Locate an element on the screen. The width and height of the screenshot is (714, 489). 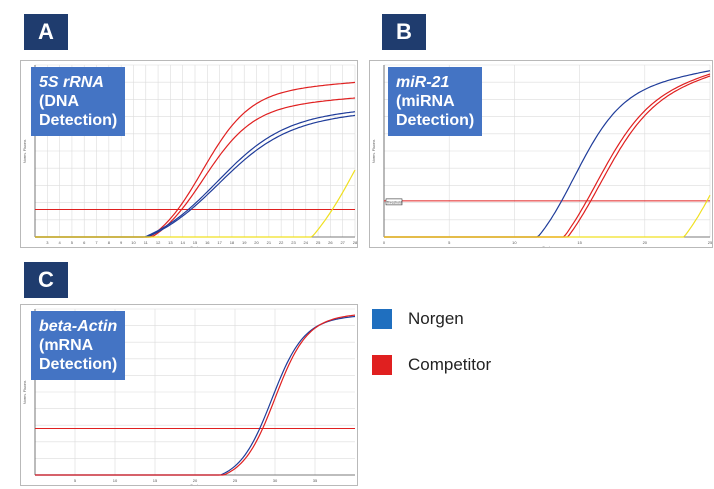
target-title: 5S rRNA is located at coordinates (71, 82).